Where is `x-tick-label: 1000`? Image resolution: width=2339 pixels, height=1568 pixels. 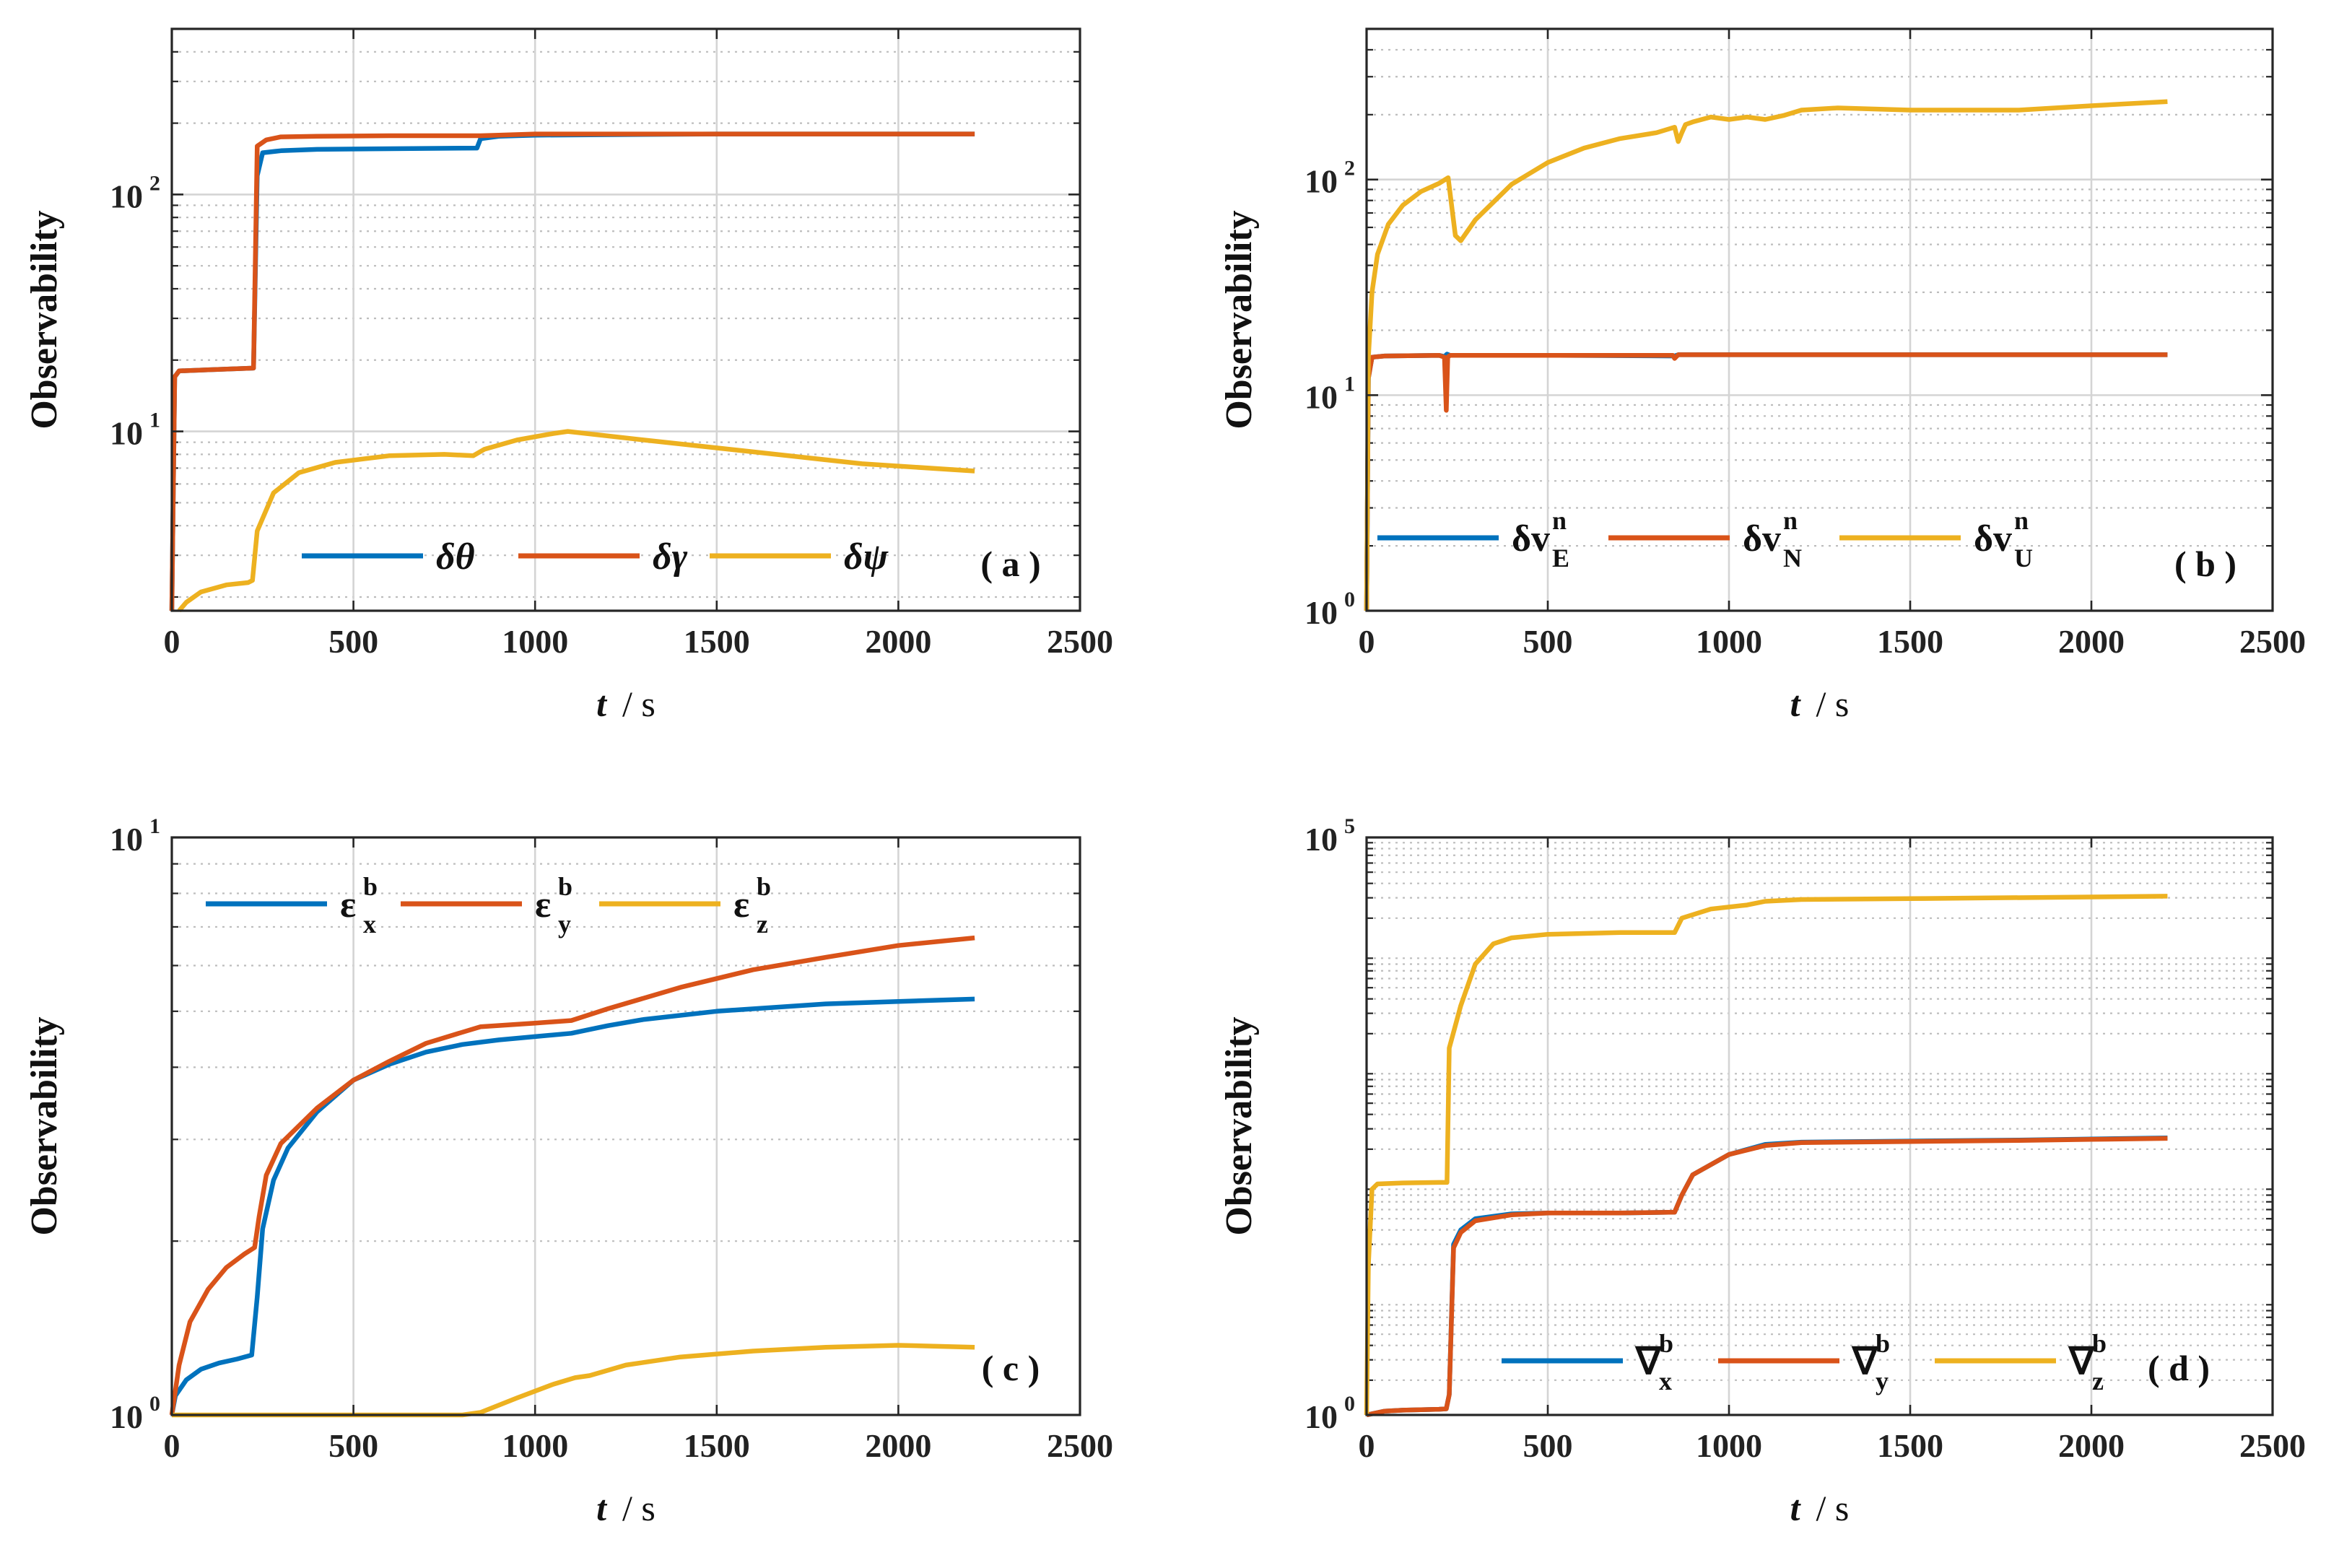
x-tick-label: 1000 is located at coordinates (535, 641).